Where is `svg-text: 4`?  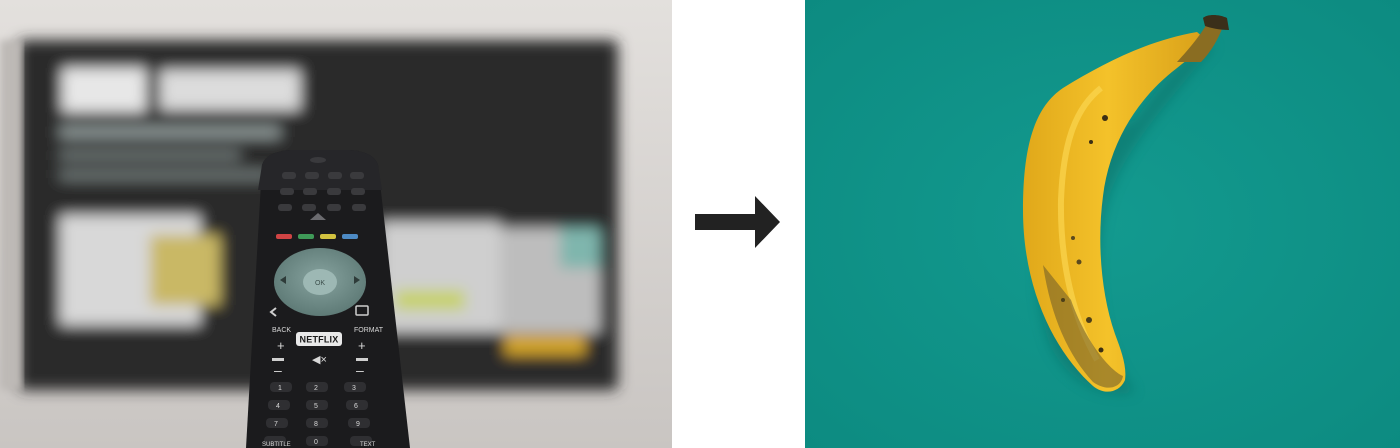
svg-text: 4 is located at coordinates (278, 406).